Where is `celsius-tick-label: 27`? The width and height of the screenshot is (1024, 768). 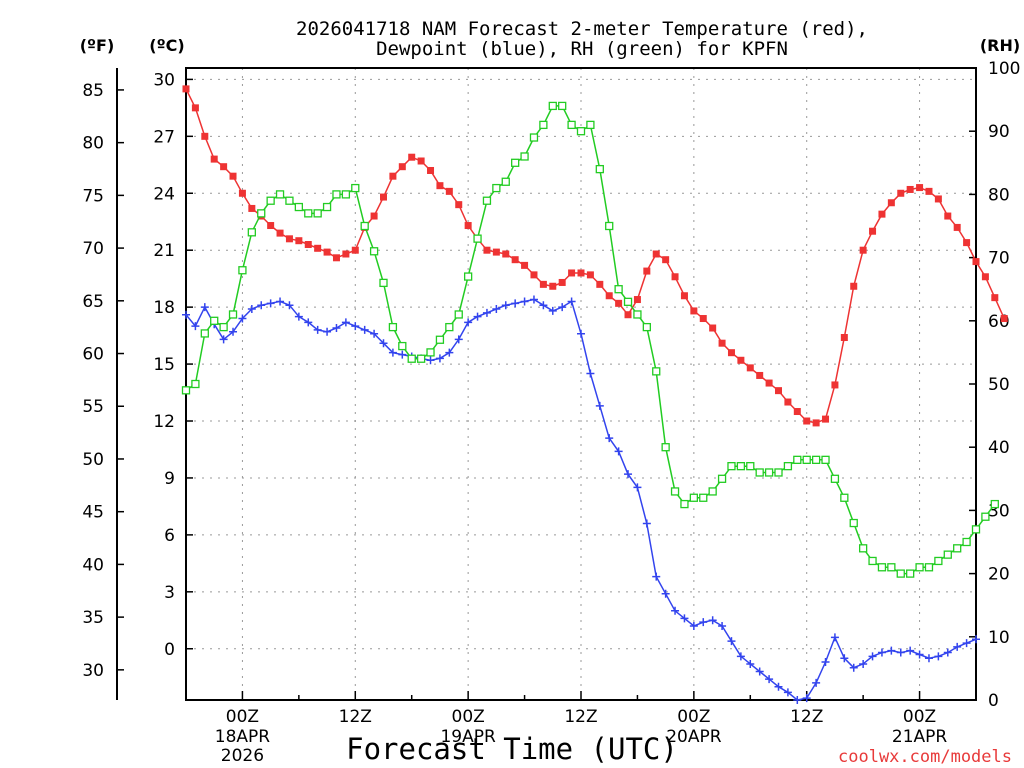 celsius-tick-label: 27 is located at coordinates (164, 137).